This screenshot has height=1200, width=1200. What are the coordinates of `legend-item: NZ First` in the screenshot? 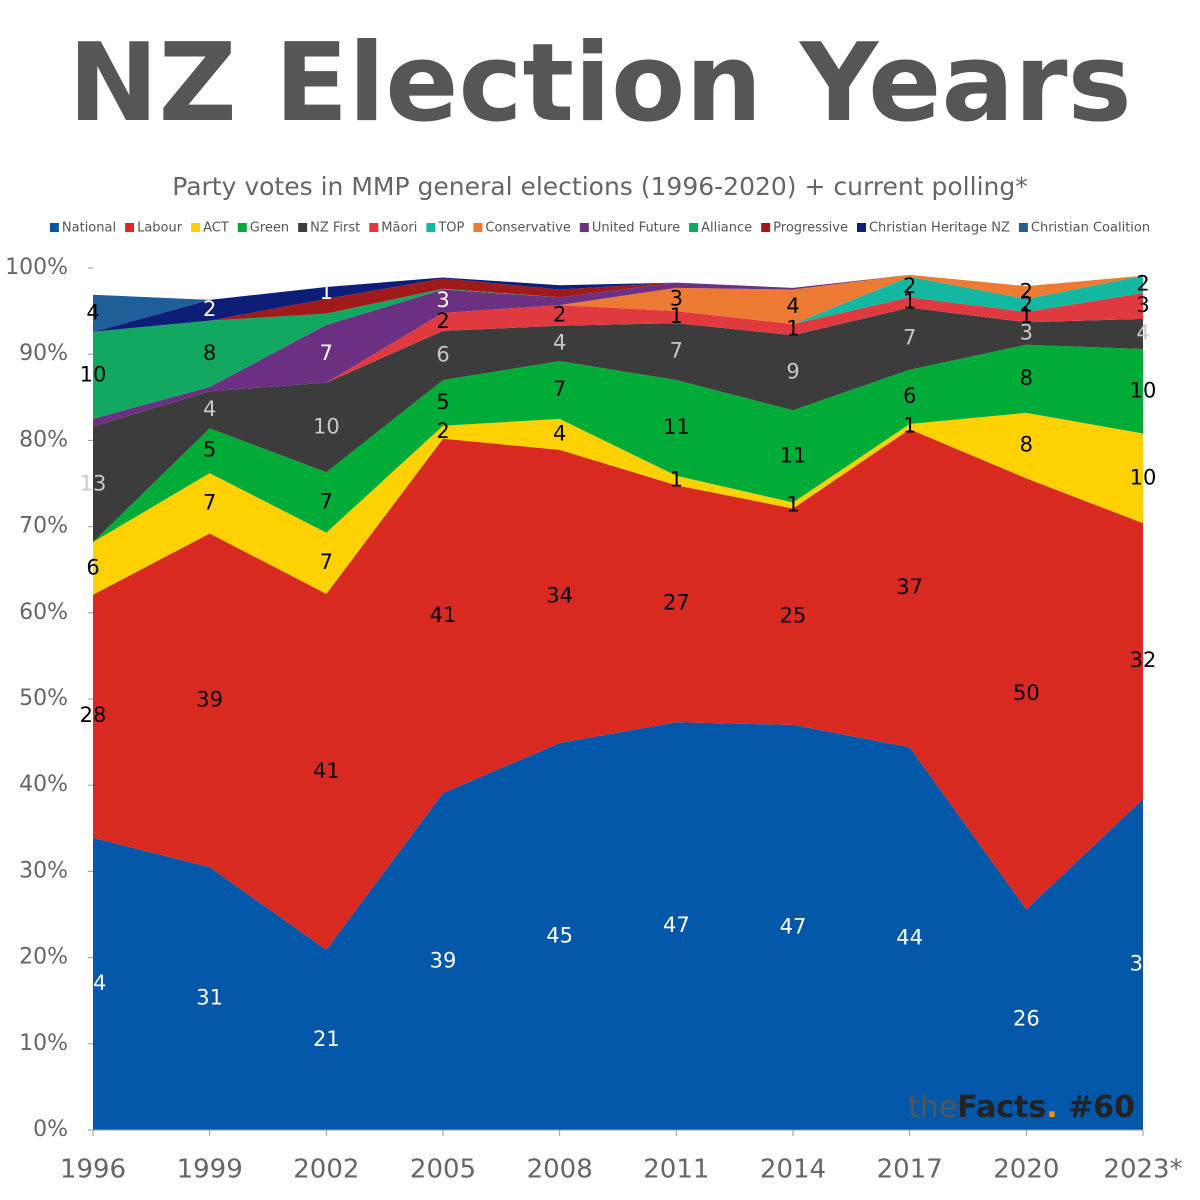 It's located at (329, 228).